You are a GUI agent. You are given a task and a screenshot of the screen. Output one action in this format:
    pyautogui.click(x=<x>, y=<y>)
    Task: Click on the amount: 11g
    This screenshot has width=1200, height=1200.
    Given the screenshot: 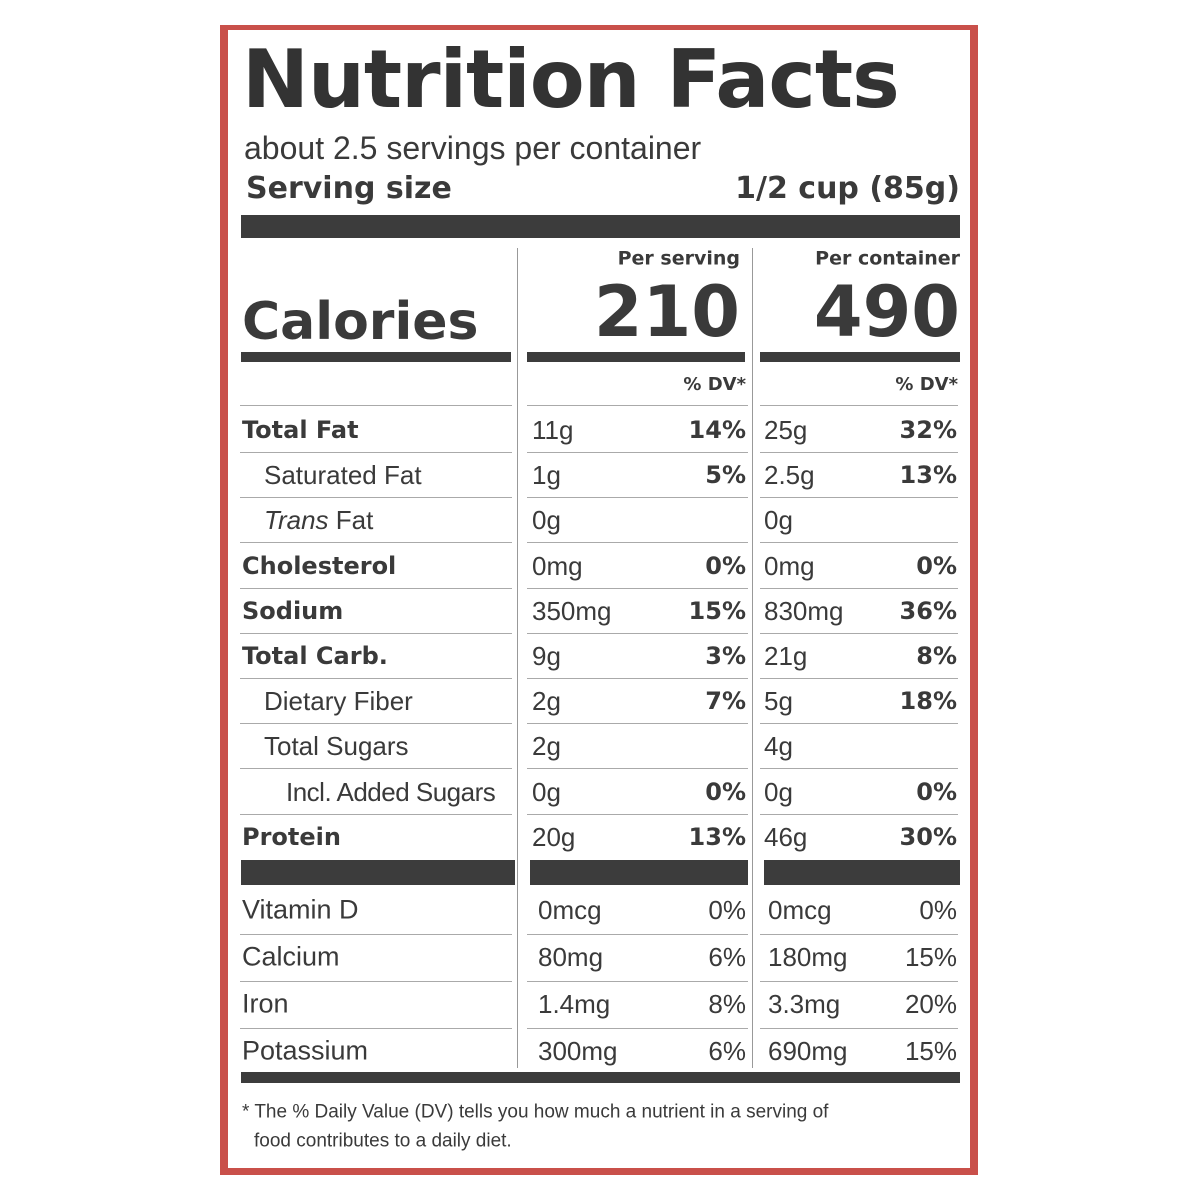 What is the action you would take?
    pyautogui.click(x=553, y=430)
    